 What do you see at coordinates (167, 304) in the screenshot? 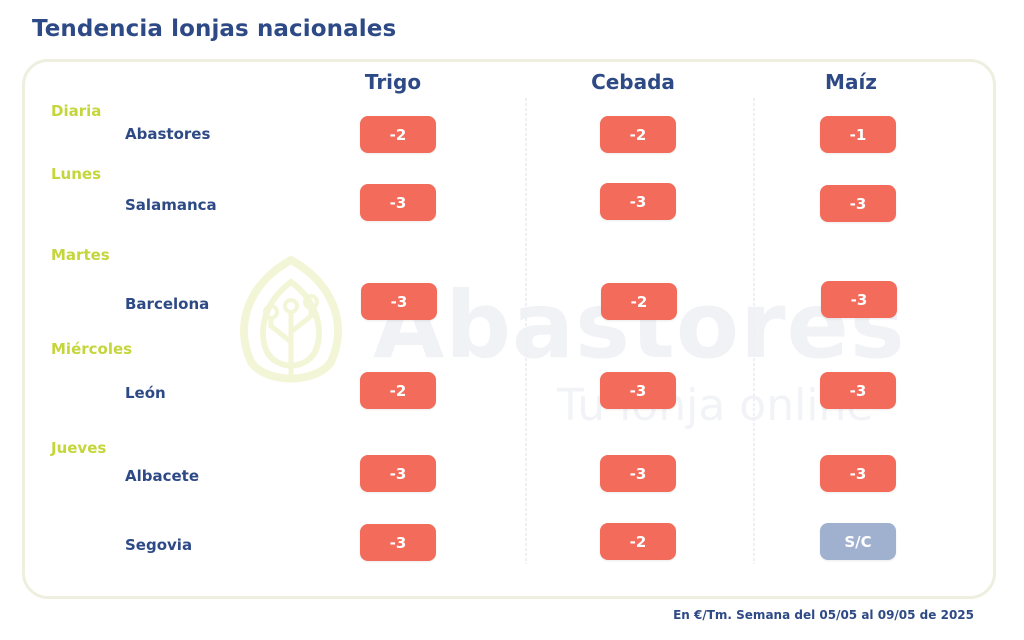
I see `market-name: Barcelona` at bounding box center [167, 304].